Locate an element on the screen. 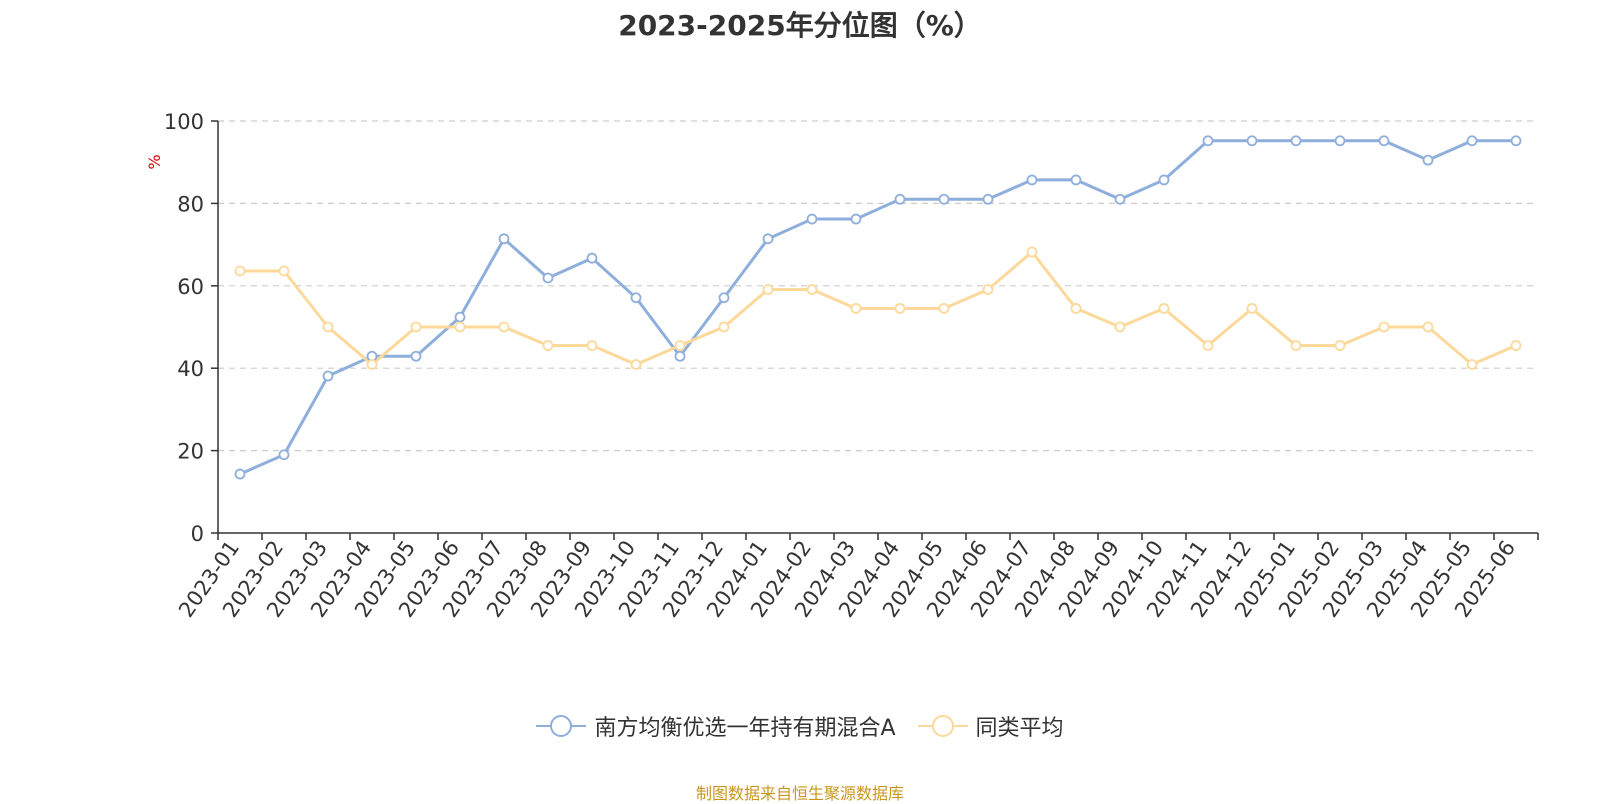 The height and width of the screenshot is (804, 1600). source-note: 制图数据来自恒生聚源数据库 is located at coordinates (799, 793).